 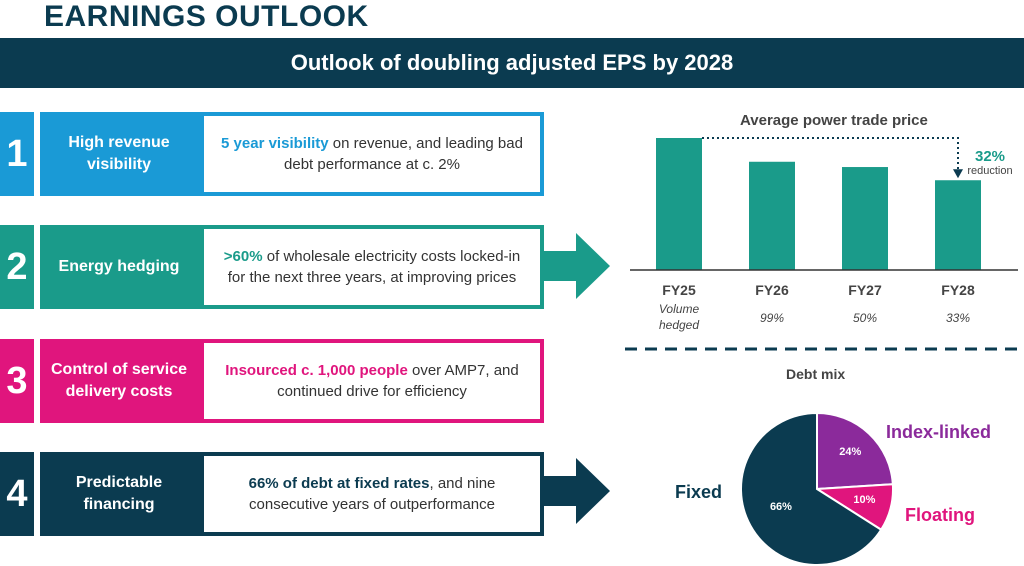 What do you see at coordinates (780, 507) in the screenshot?
I see `pie-slice-value: 66%` at bounding box center [780, 507].